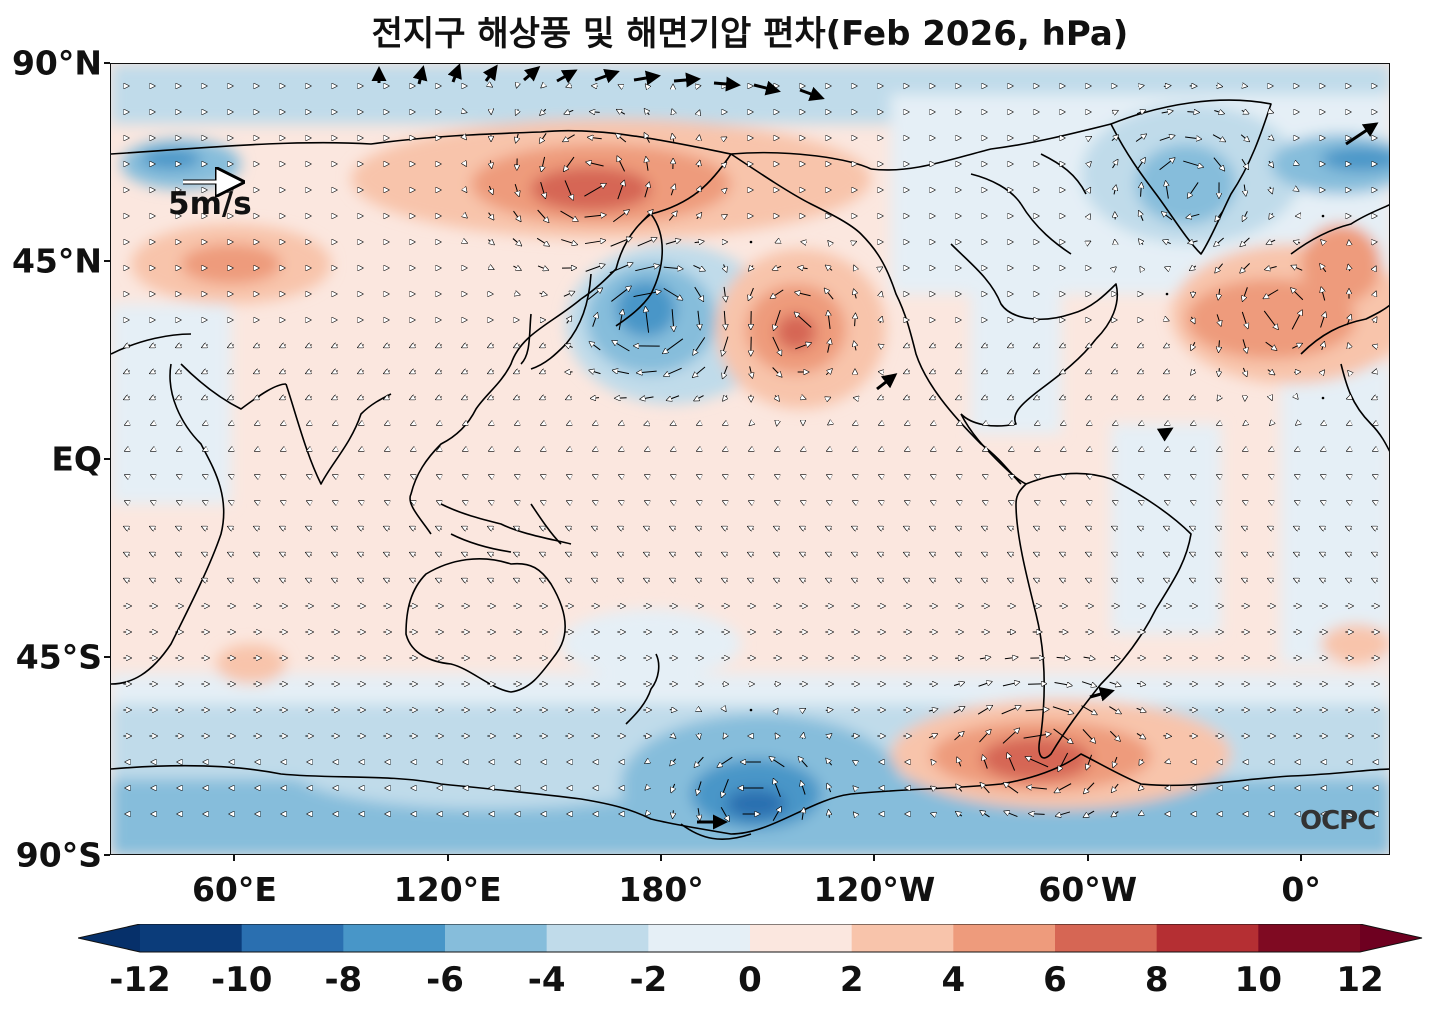  What do you see at coordinates (1360, 980) in the screenshot?
I see `colorbar-tick-label: 12` at bounding box center [1360, 980].